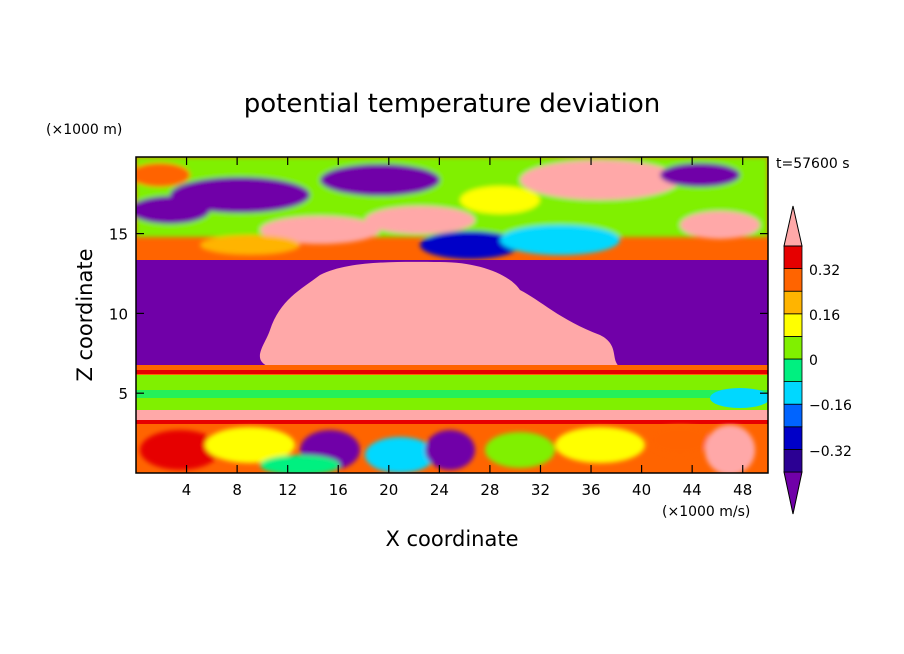 Image resolution: width=904 pixels, height=654 pixels. I want to click on x-unit-label: (×1000 m/s), so click(706, 512).